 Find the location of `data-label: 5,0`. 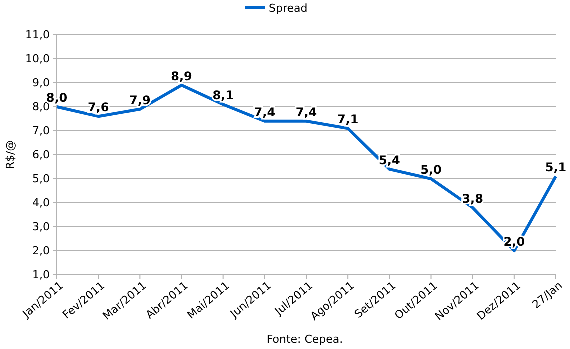

data-label: 5,0 is located at coordinates (431, 170).